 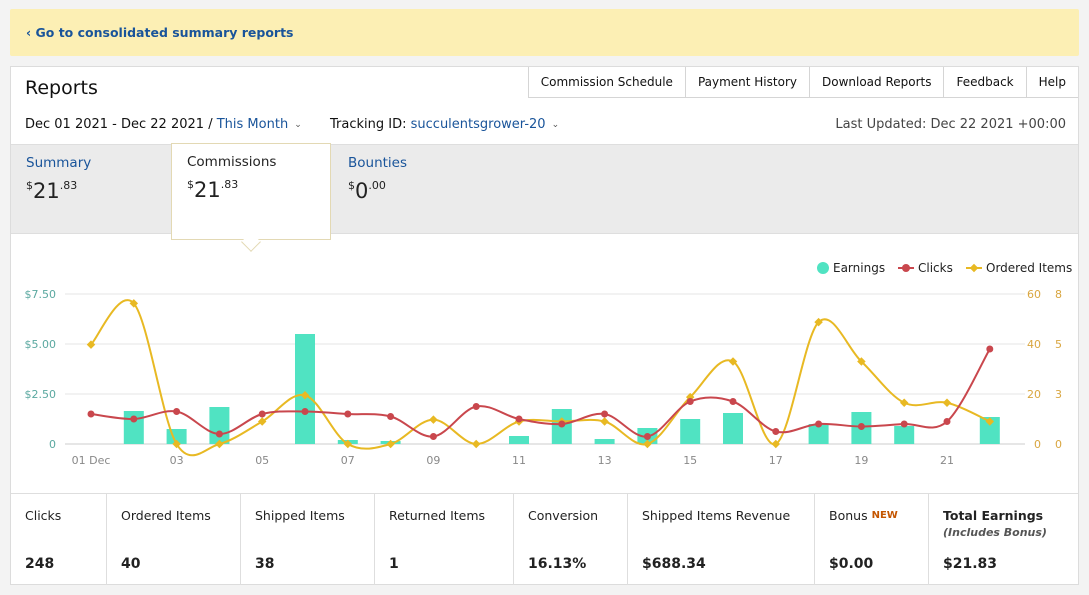 I want to click on new-badge: NEW, so click(x=884, y=515).